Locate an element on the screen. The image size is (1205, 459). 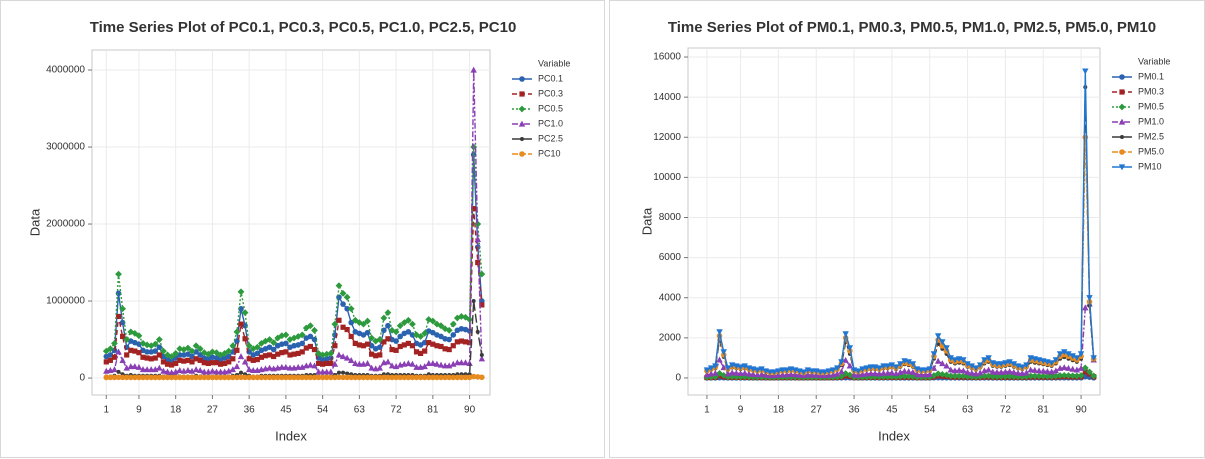
y-tick-label: 2000 is located at coordinates (670, 337).